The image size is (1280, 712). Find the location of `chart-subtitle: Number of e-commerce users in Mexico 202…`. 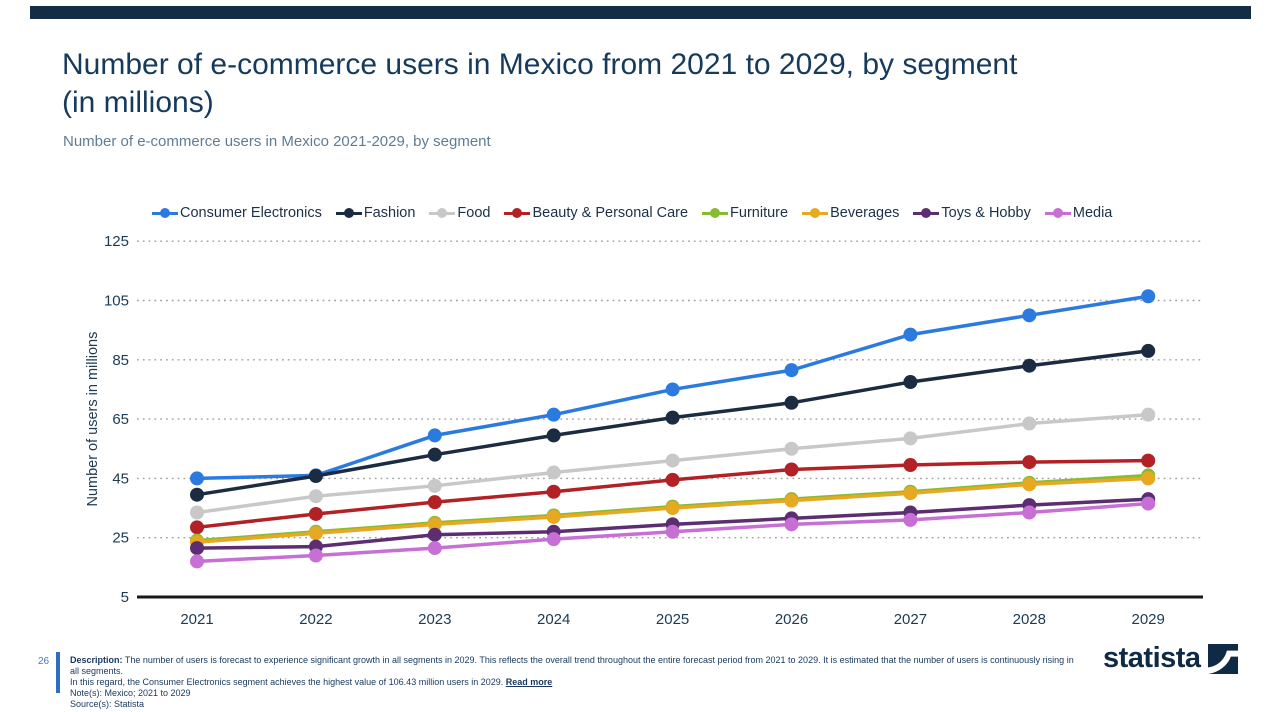

chart-subtitle: Number of e-commerce users in Mexico 202… is located at coordinates (277, 141).